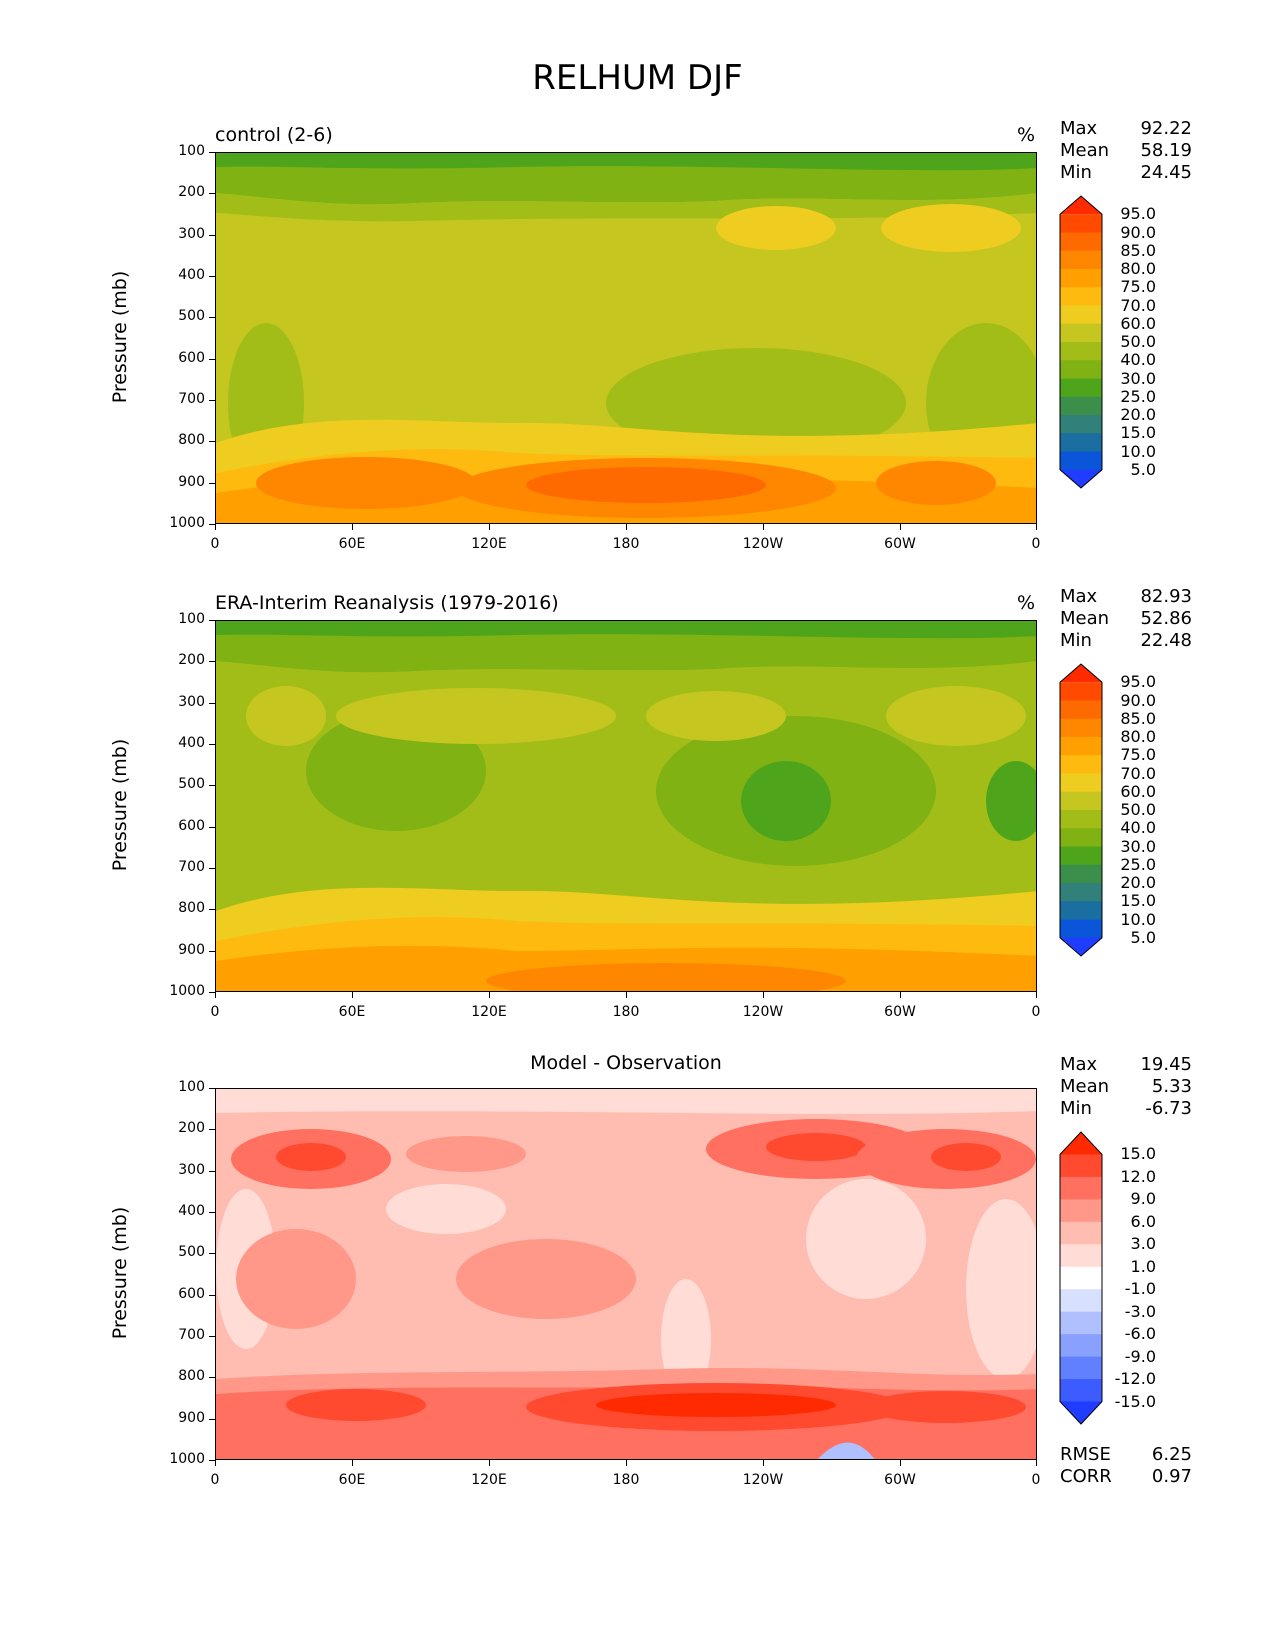 The height and width of the screenshot is (1650, 1275). Describe the element at coordinates (1126, 1477) in the screenshot. I see `stat-row-corr: CORR 0.97` at that location.